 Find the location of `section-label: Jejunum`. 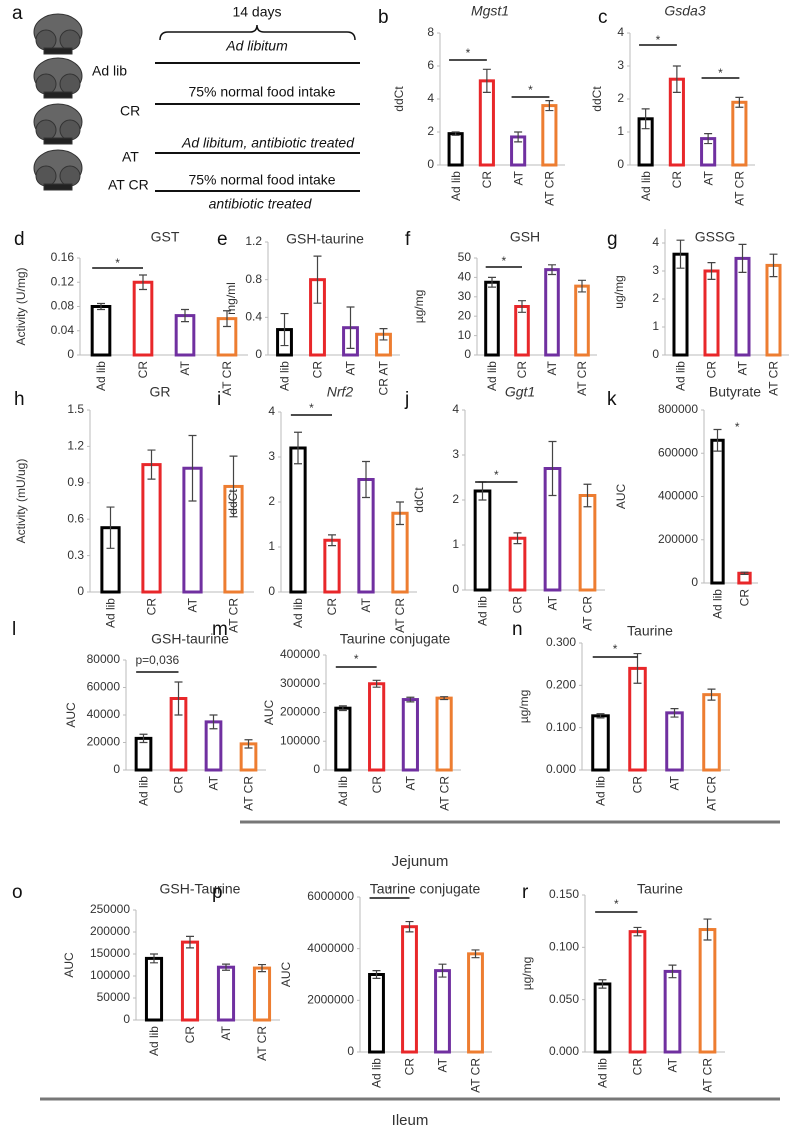

section-label: Jejunum is located at coordinates (420, 861).